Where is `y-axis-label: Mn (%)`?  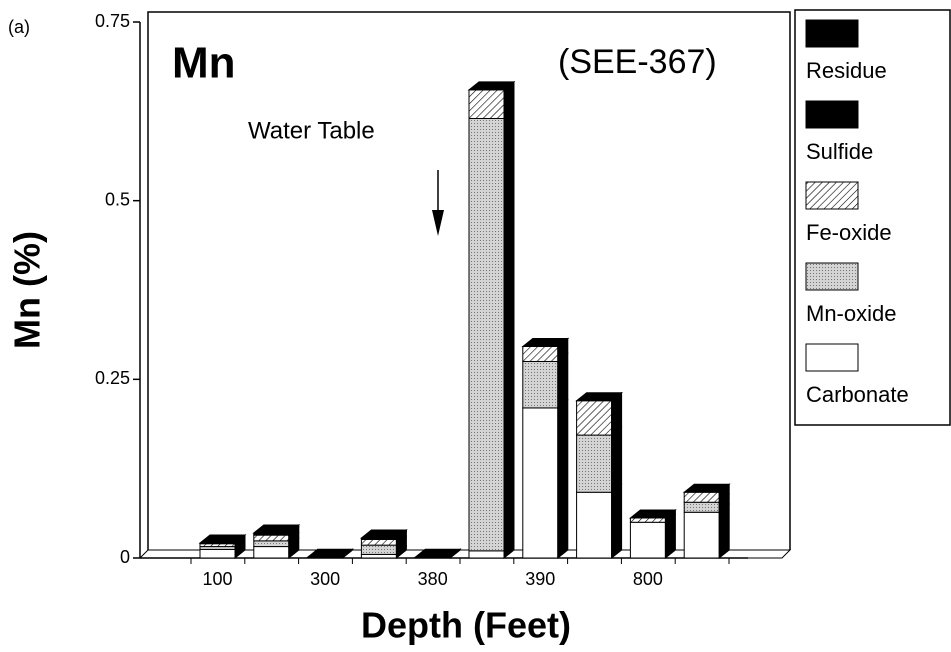
y-axis-label: Mn (%) is located at coordinates (27, 290).